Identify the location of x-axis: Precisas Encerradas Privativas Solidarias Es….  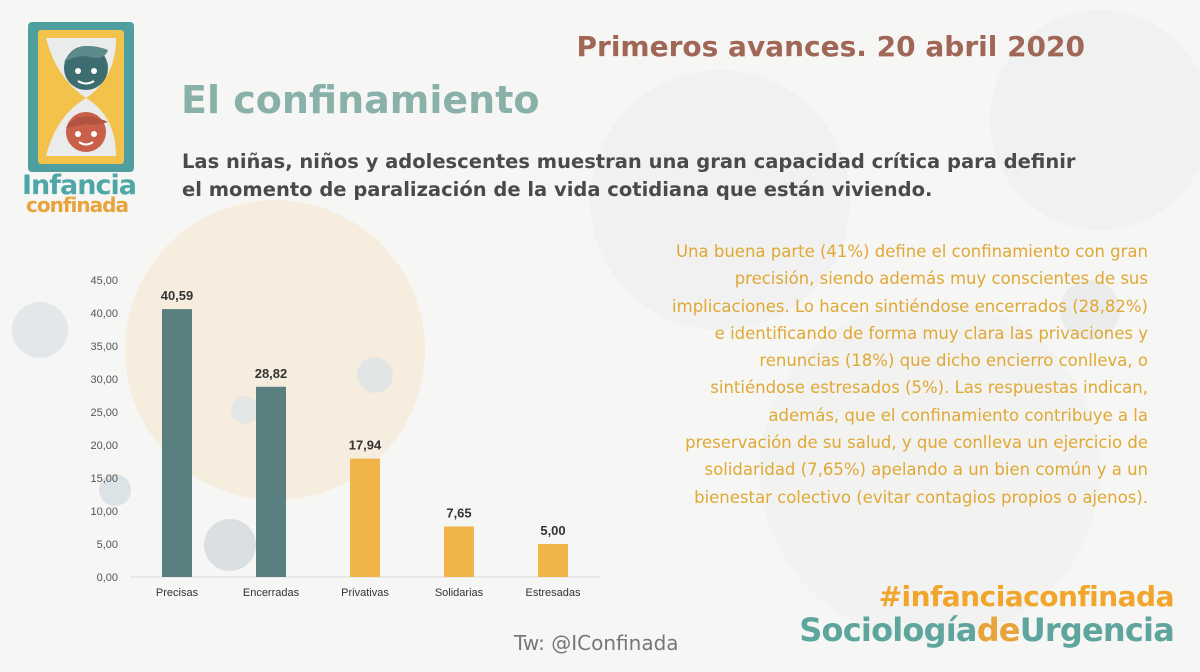
(368, 593).